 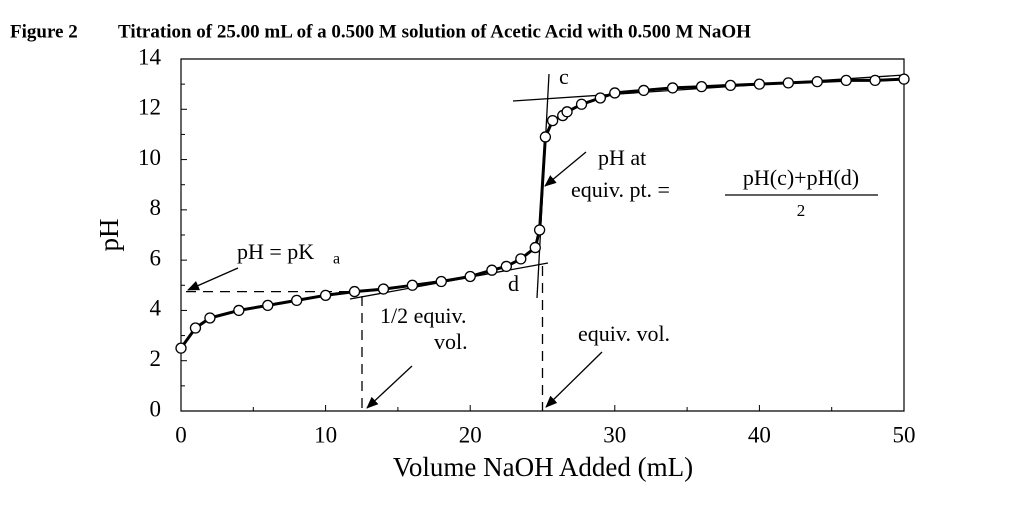 I want to click on figure-label: Figure 2, so click(x=44, y=31).